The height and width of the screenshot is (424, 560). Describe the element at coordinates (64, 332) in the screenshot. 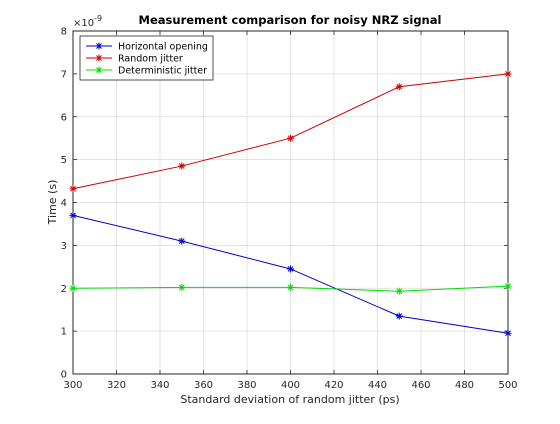

I see `y-tick-label: 1` at that location.